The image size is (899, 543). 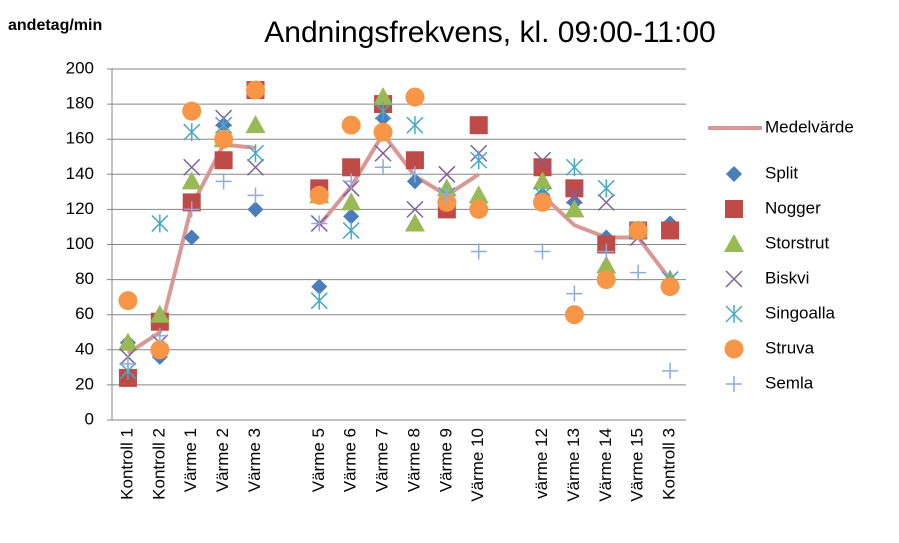 I want to click on x-tick-label: Kontroll 2, so click(x=158, y=464).